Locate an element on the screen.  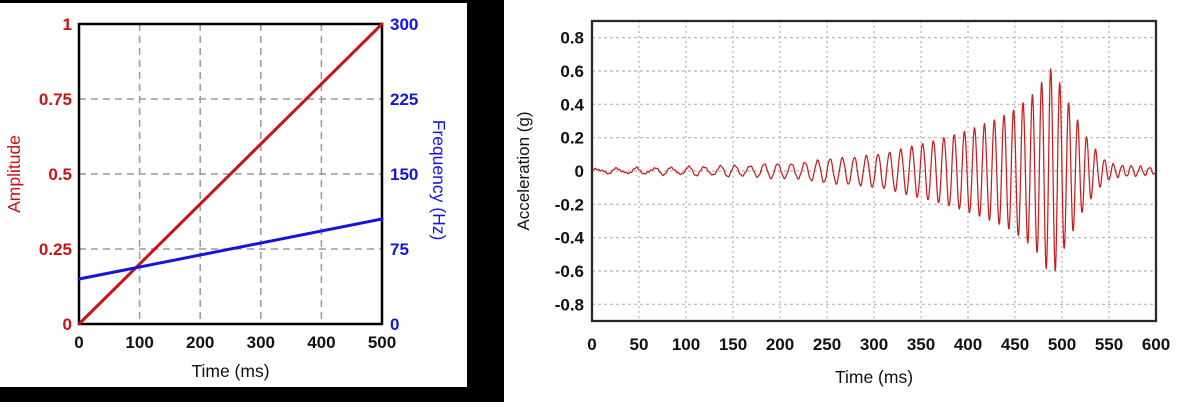
y-tick-label: -0.8 is located at coordinates (569, 304).